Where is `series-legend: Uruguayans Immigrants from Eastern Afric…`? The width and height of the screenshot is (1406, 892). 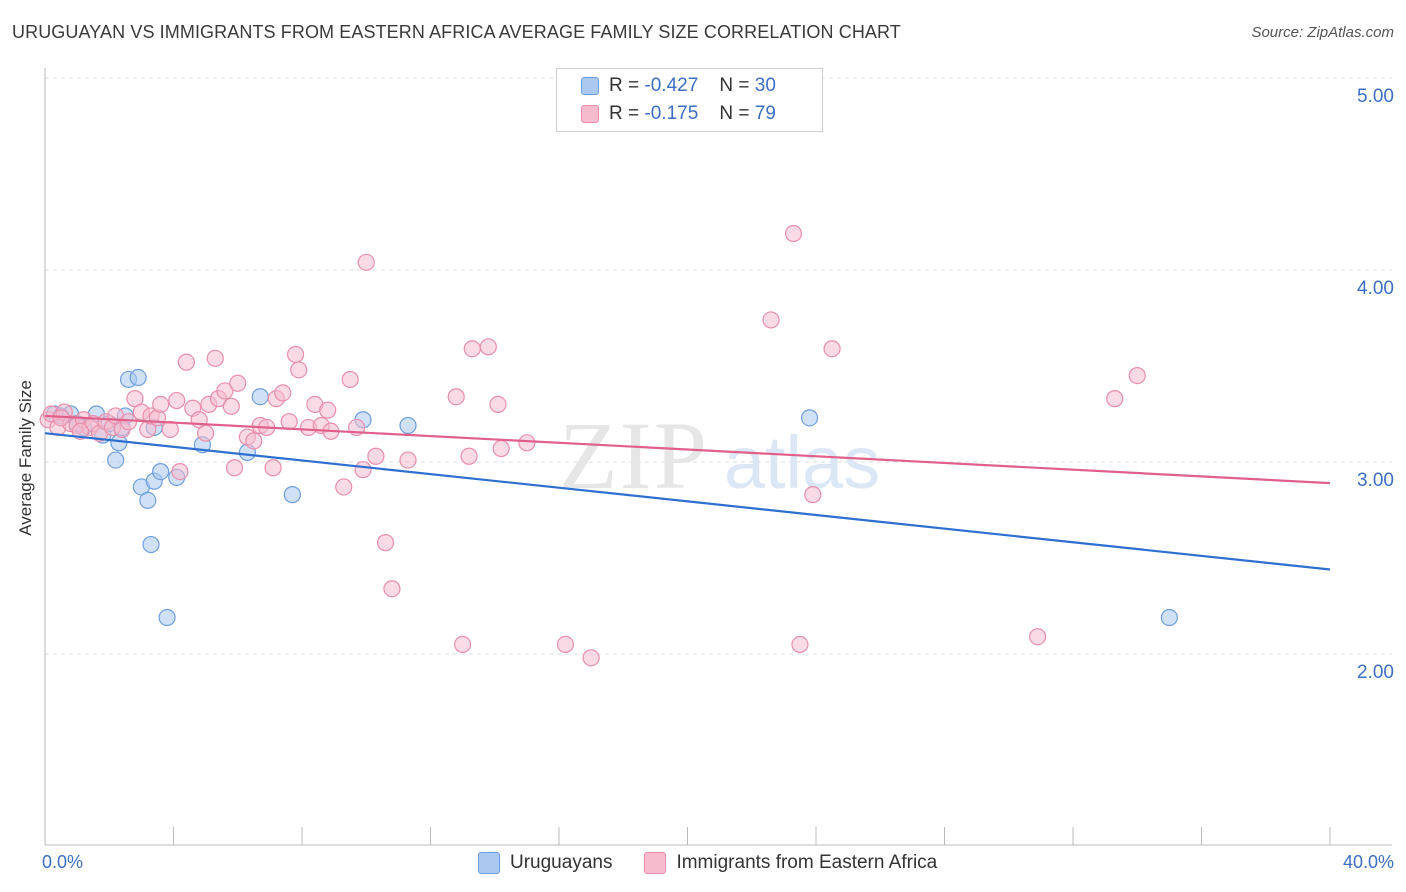
series-legend: Uruguayans Immigrants from Eastern Afric… is located at coordinates (723, 863).